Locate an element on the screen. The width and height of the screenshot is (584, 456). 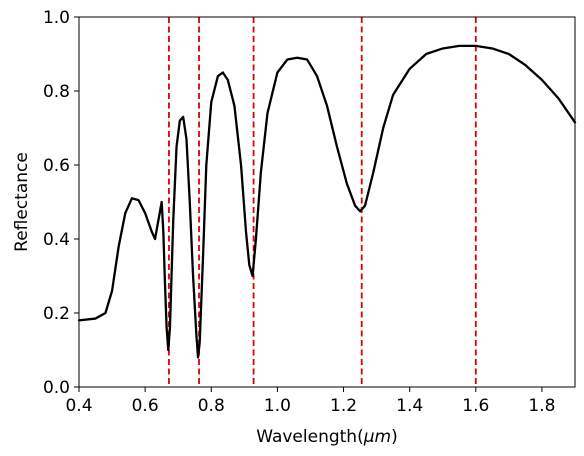
y-axis-label: Reflectance is located at coordinates (22, 202).